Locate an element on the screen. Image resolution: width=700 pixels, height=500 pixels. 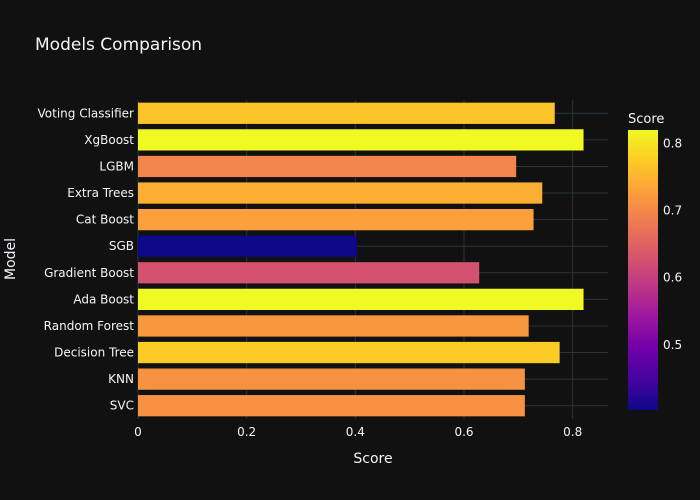
x-tick-label: 0.4 is located at coordinates (355, 432).